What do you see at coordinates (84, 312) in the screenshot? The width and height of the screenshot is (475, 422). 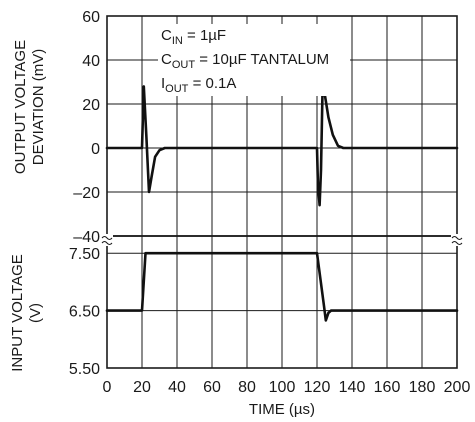 I see `y-tick-label: 6.50` at bounding box center [84, 312].